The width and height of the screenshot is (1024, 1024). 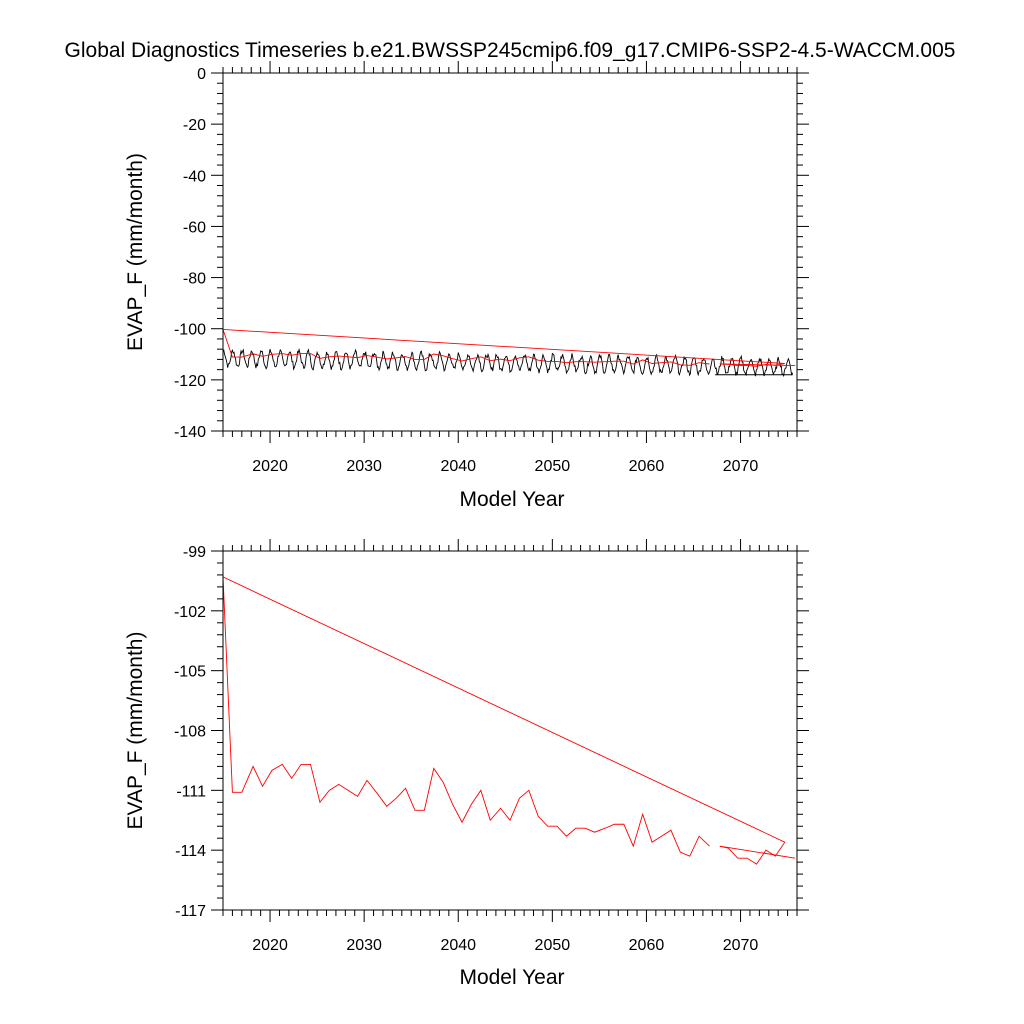 What do you see at coordinates (191, 791) in the screenshot?
I see `y-tick-label: -111` at bounding box center [191, 791].